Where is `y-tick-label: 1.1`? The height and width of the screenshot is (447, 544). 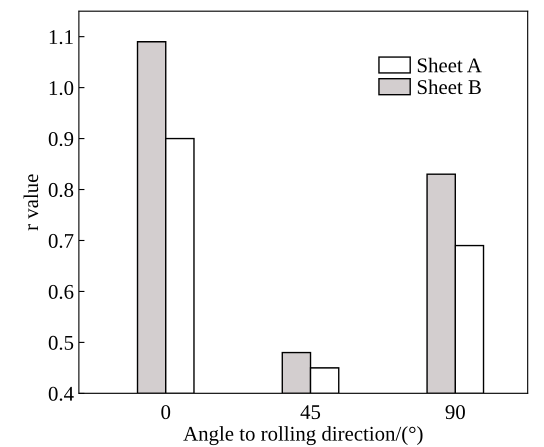
y-tick-label: 1.1 is located at coordinates (61, 37).